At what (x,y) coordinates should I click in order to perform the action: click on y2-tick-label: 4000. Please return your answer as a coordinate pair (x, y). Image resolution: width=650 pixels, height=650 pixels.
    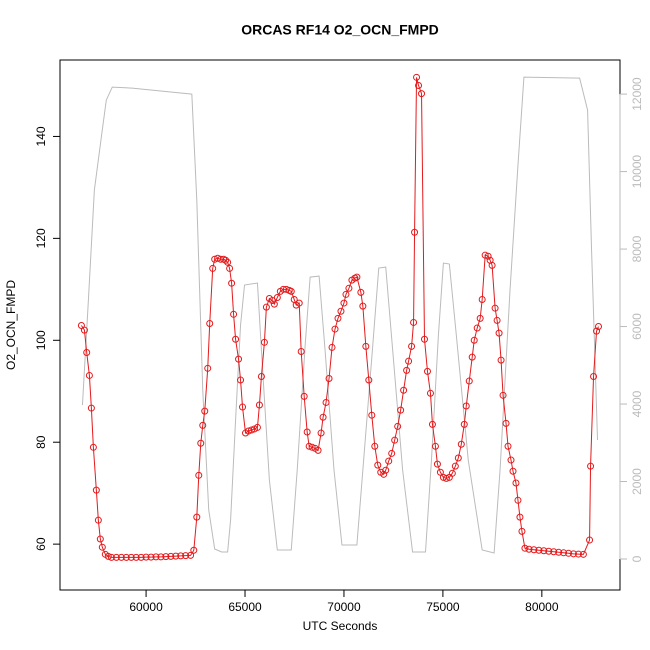
    Looking at the image, I should click on (637, 403).